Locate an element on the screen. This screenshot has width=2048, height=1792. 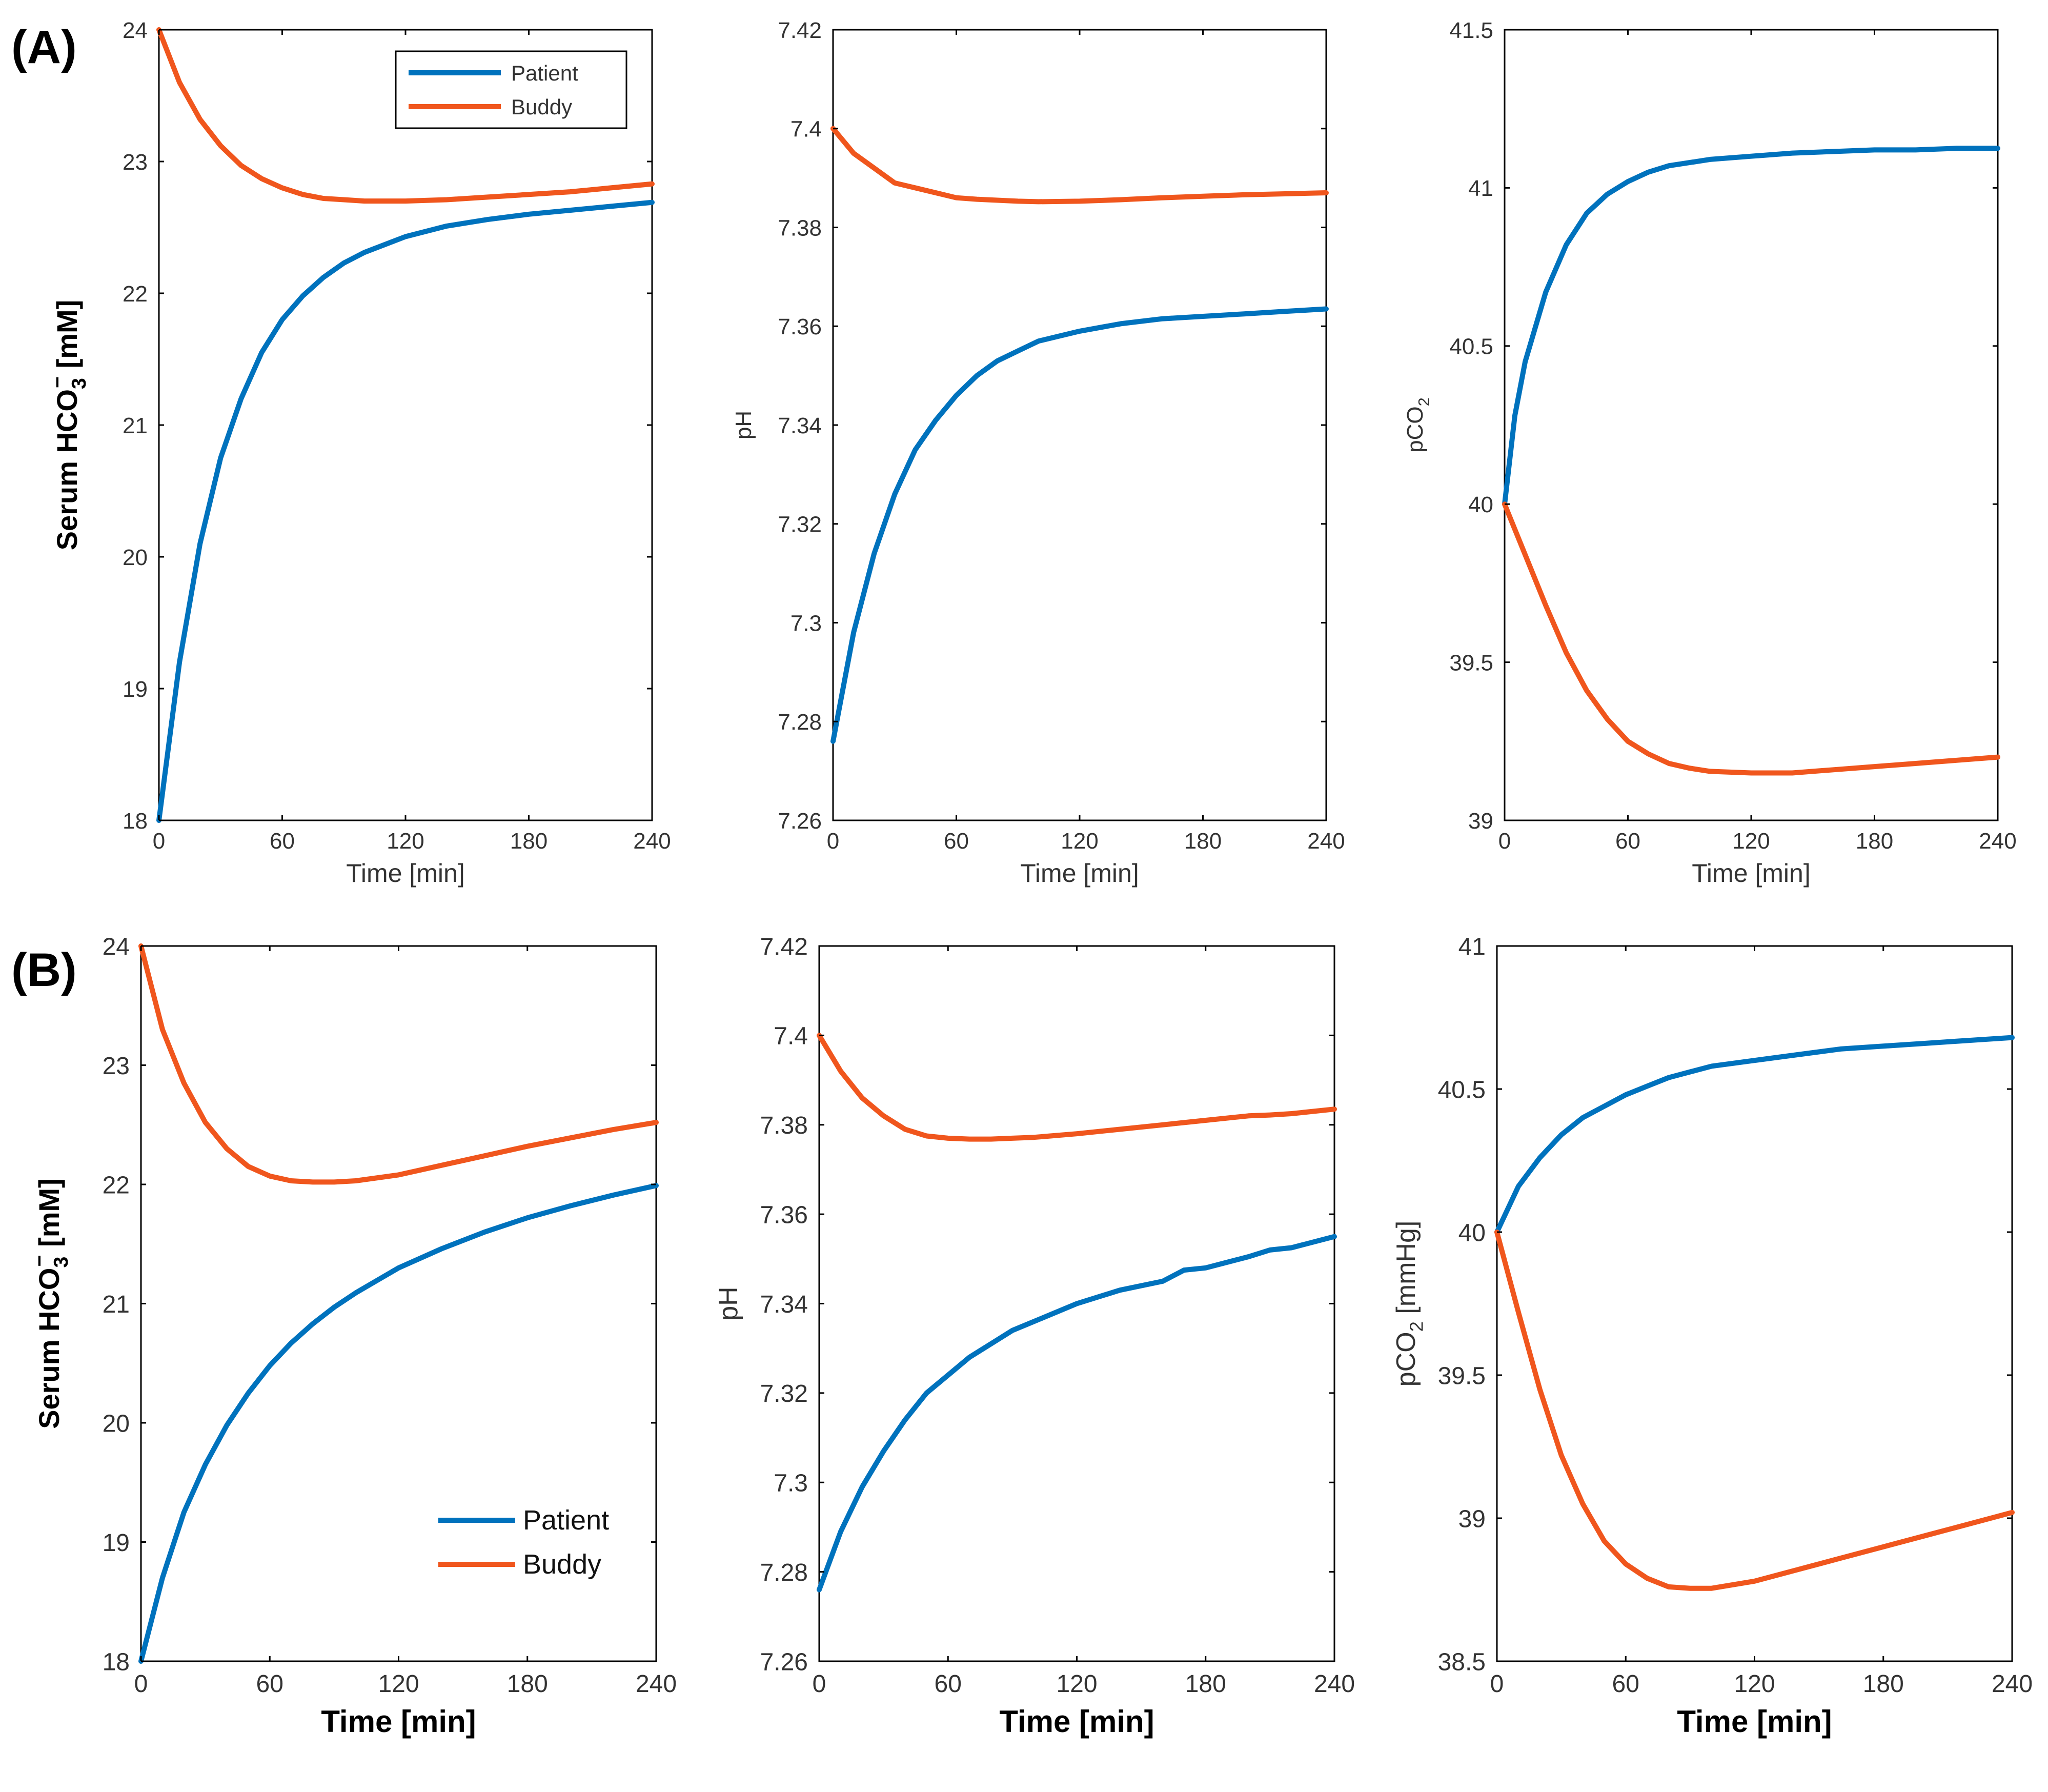
y-tick-label: 24 is located at coordinates (135, 30).